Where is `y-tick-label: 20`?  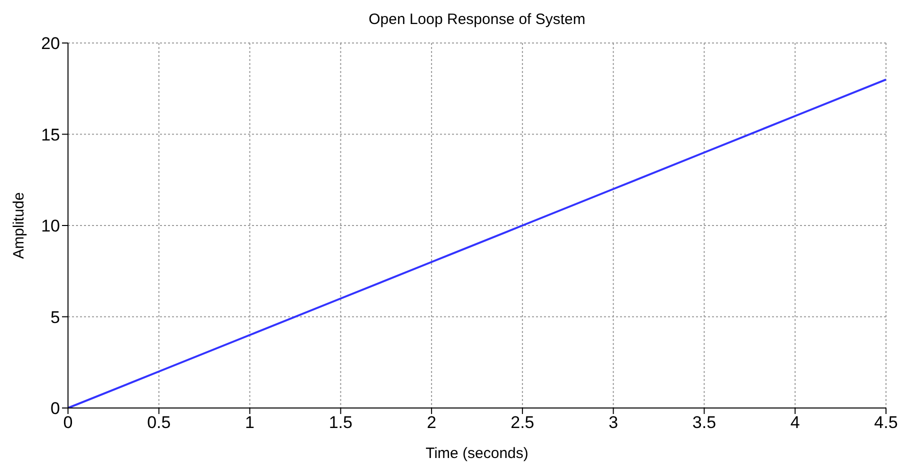
y-tick-label: 20 is located at coordinates (50, 44).